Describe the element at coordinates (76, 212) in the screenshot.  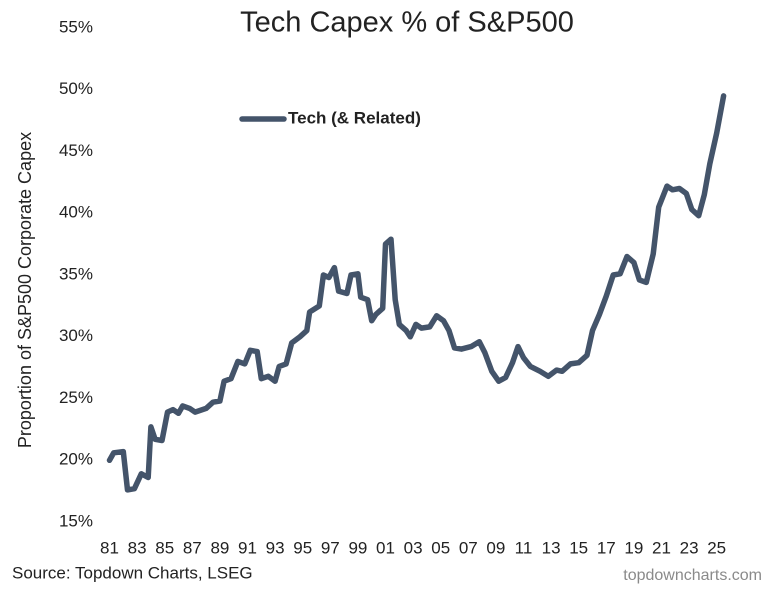
I see `y-tick-label: 40%` at that location.